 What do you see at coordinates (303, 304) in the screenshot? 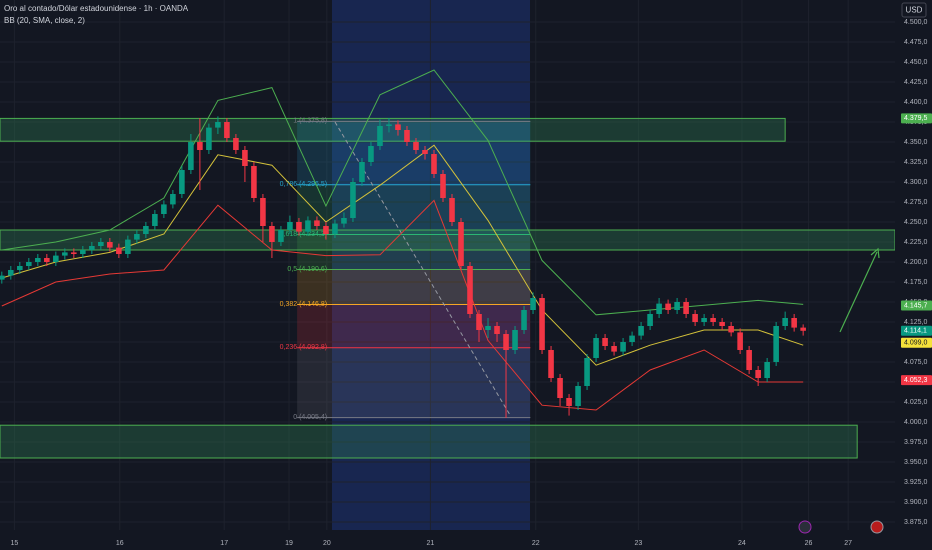
I see `fib-label: 0,382 (4.146,8)` at bounding box center [303, 304].